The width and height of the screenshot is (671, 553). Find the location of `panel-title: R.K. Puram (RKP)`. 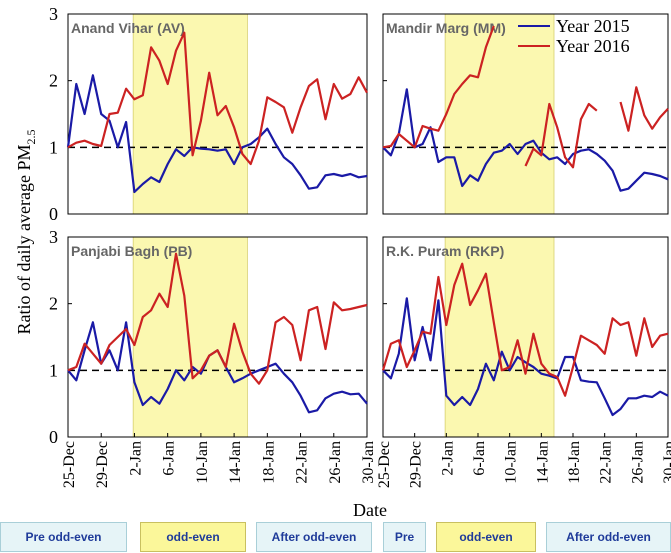

panel-title: R.K. Puram (RKP) is located at coordinates (445, 251).